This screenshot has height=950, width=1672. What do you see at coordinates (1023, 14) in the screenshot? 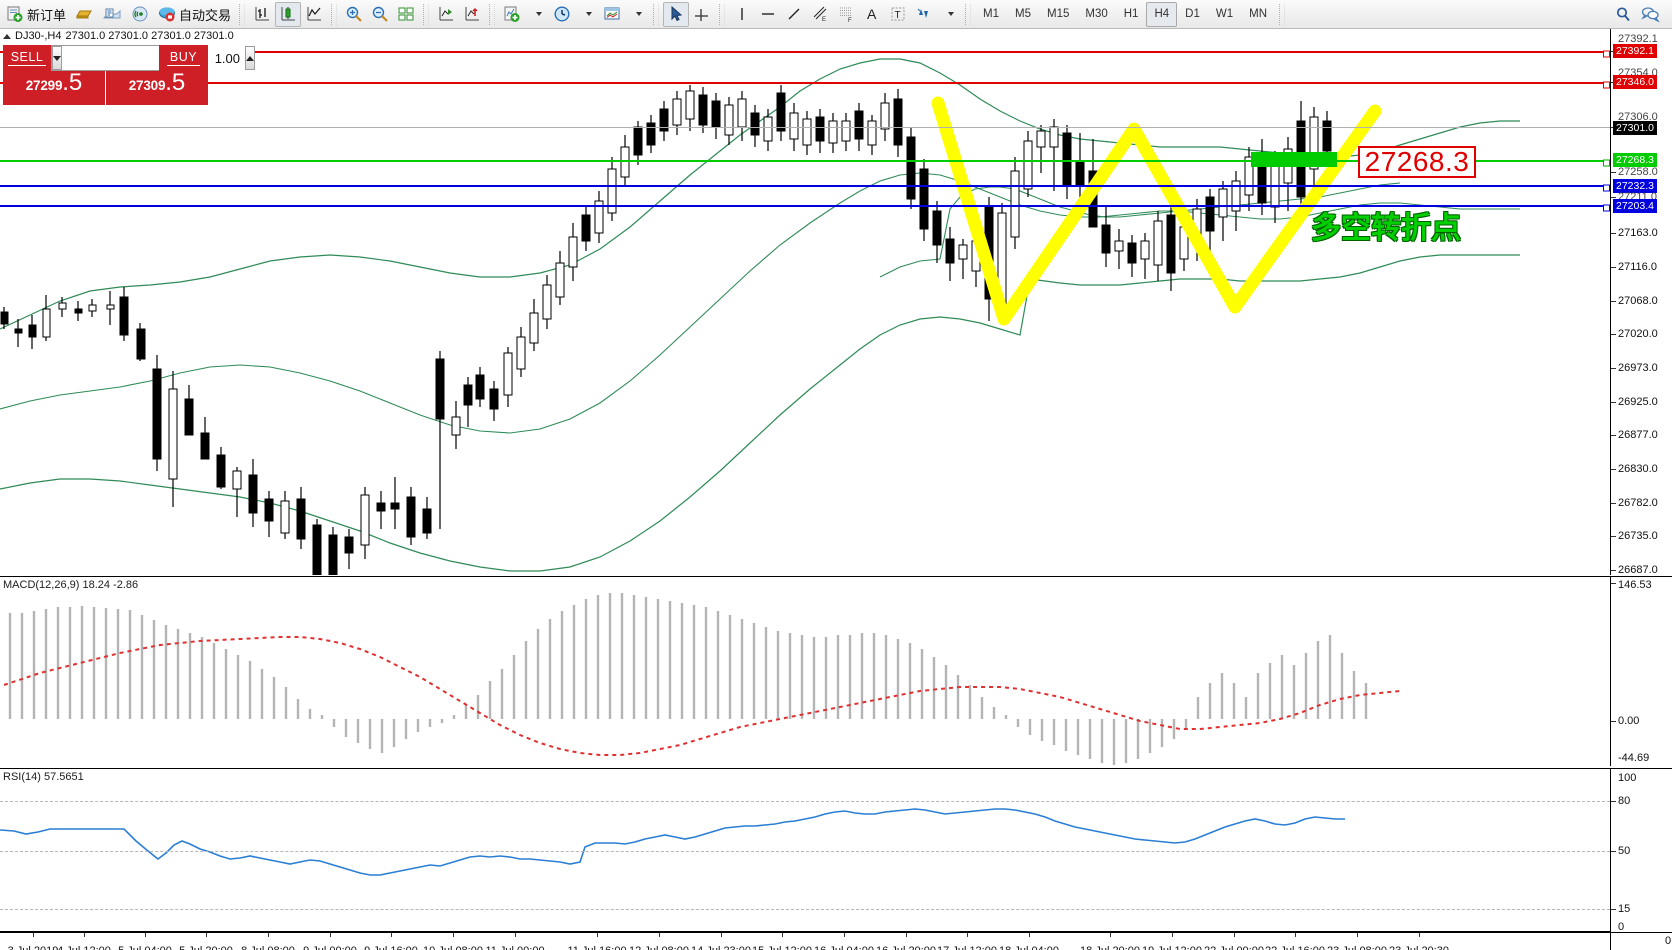
I see `timeframe-m5: M5` at bounding box center [1023, 14].